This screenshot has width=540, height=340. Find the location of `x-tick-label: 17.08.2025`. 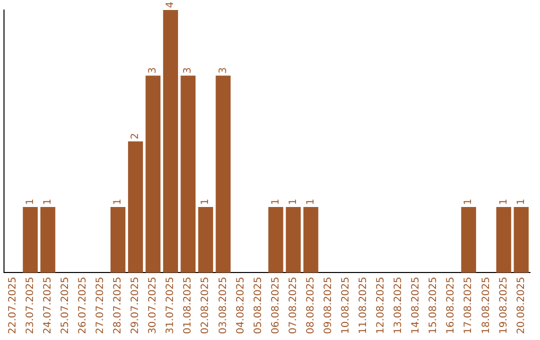

x-tick-label: 17.08.2025 is located at coordinates (468, 305).